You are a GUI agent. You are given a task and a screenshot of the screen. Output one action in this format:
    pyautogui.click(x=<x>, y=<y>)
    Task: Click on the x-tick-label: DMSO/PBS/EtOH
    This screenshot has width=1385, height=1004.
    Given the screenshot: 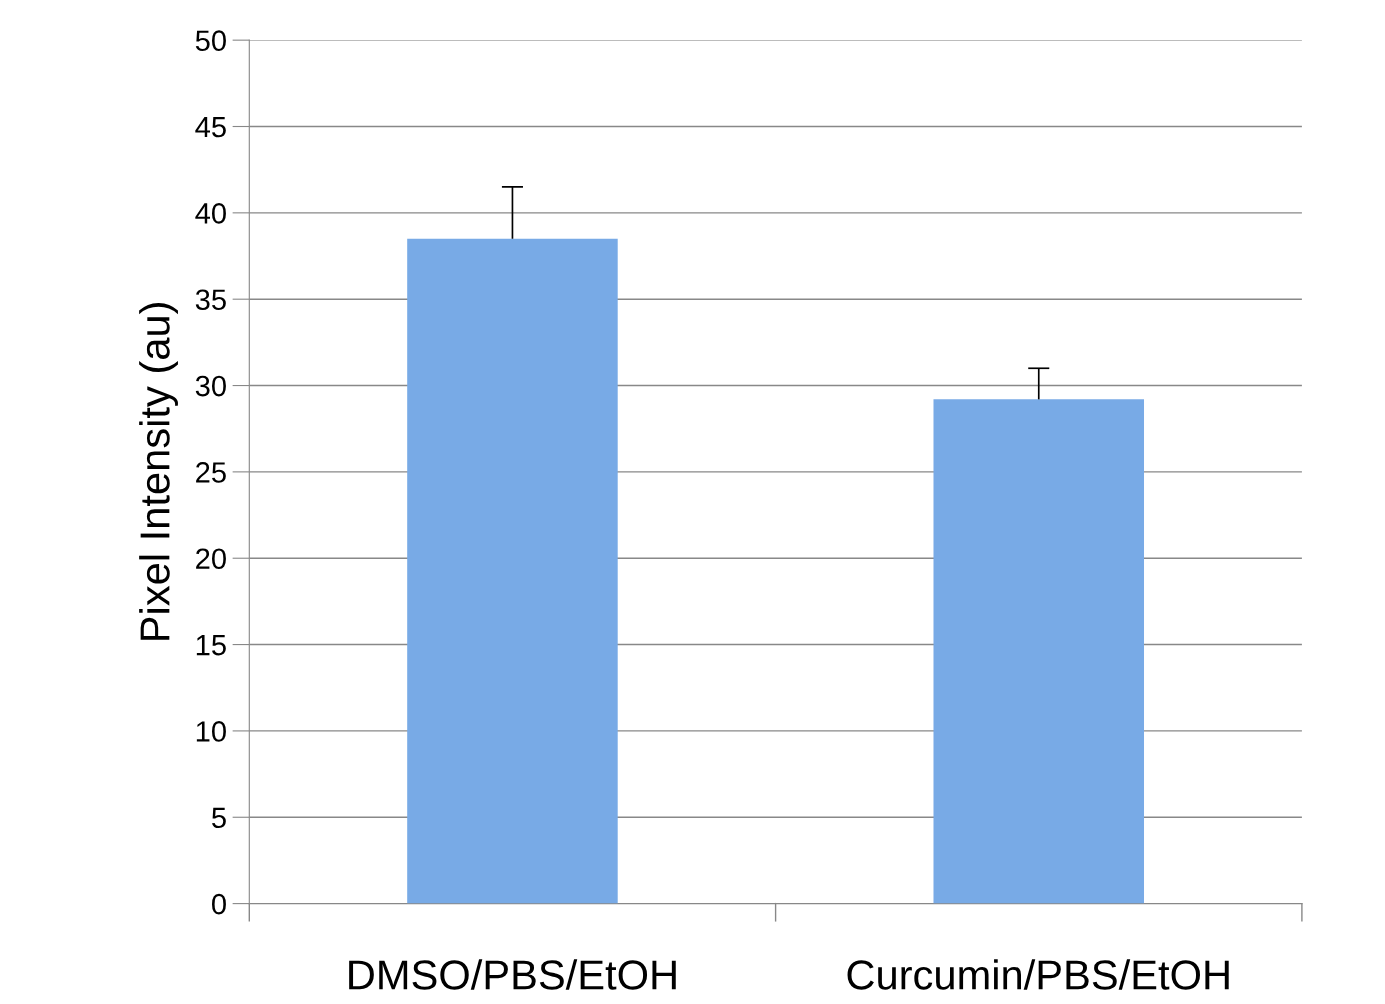 What is the action you would take?
    pyautogui.click(x=512, y=974)
    